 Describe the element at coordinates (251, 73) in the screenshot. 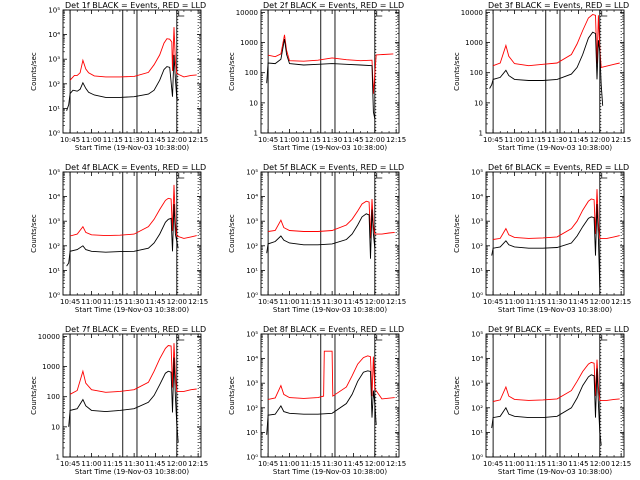

I see `y-tick-label: 100` at that location.